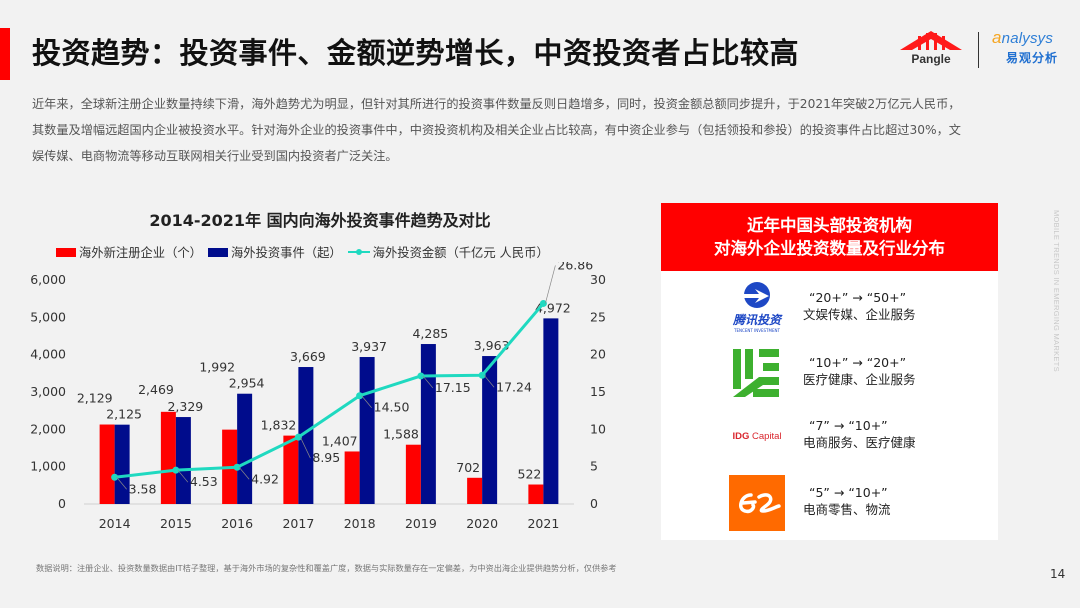  Describe the element at coordinates (176, 523) in the screenshot. I see `x-tick-label: 2015` at that location.